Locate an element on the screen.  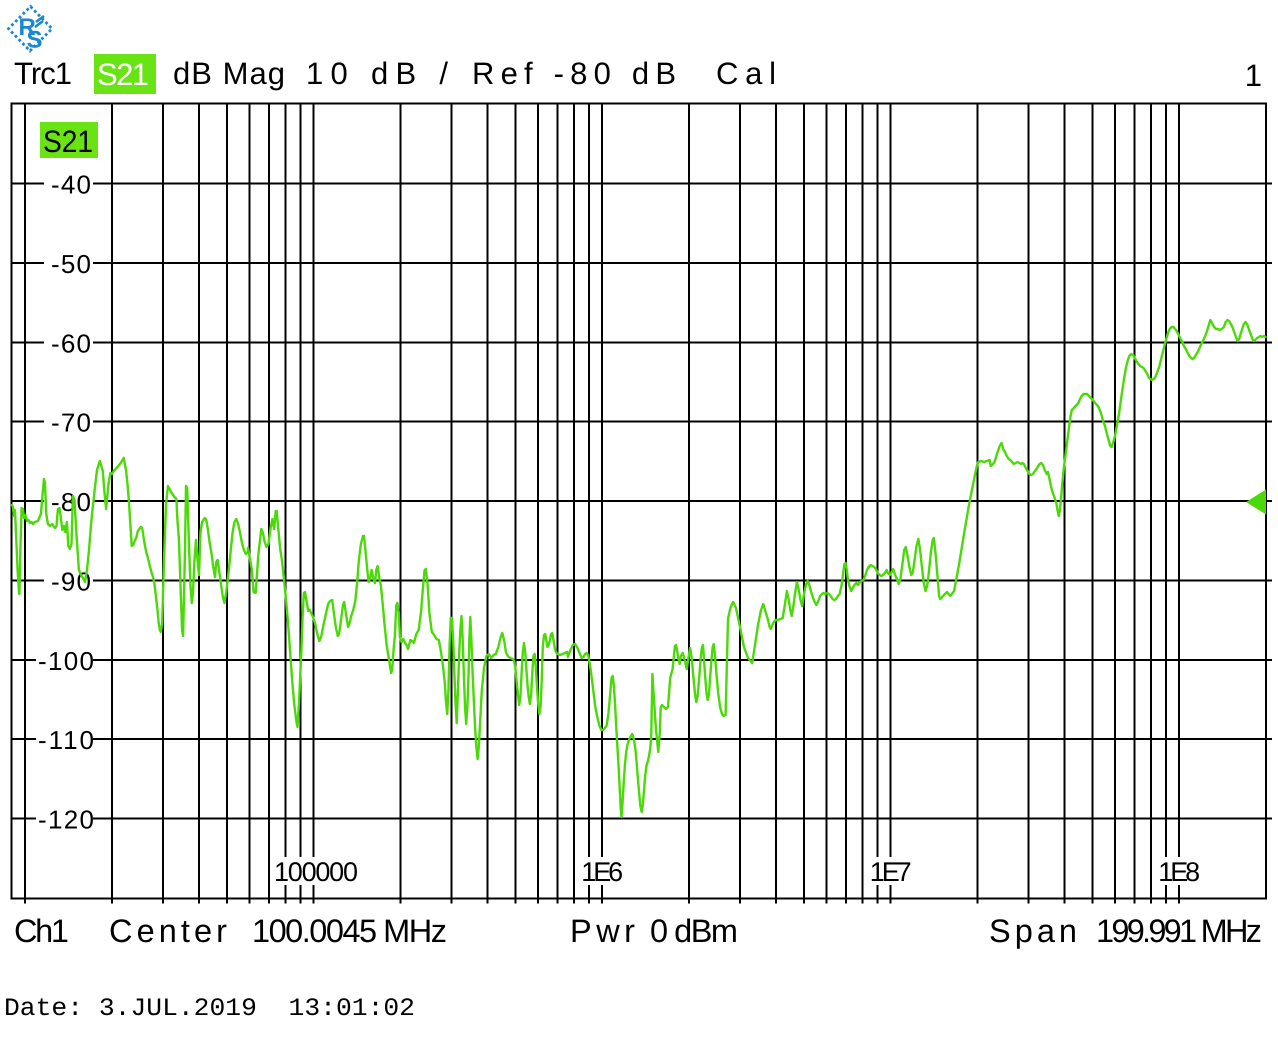
svg-text: 100.0045 MHz is located at coordinates (349, 931).